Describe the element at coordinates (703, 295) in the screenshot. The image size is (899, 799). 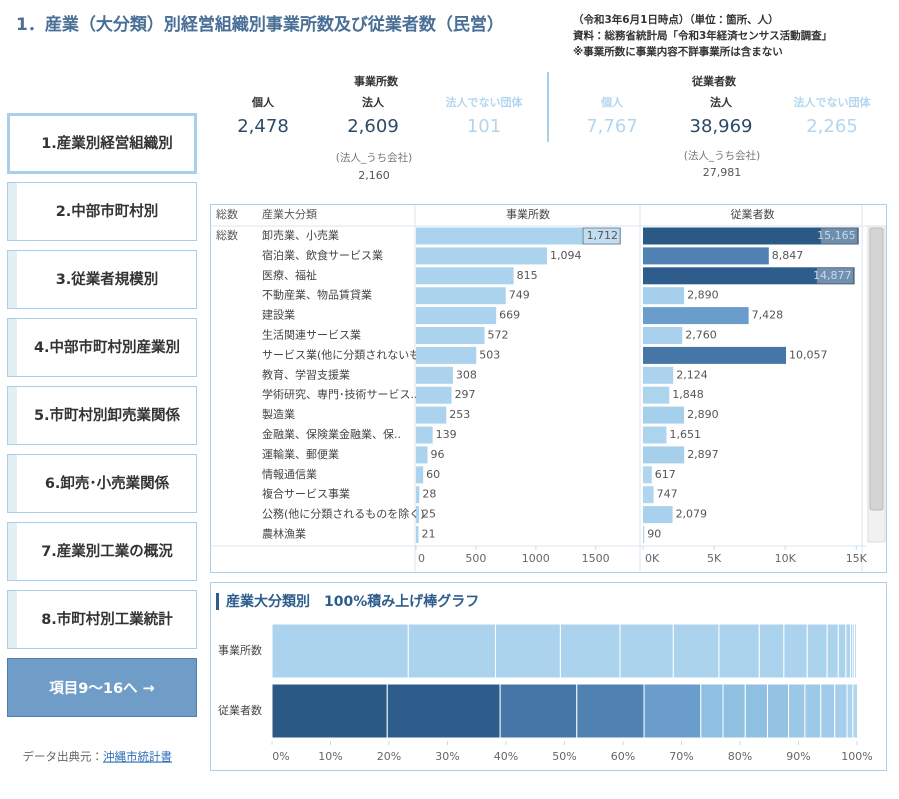
I see `value-label: 2,890` at that location.